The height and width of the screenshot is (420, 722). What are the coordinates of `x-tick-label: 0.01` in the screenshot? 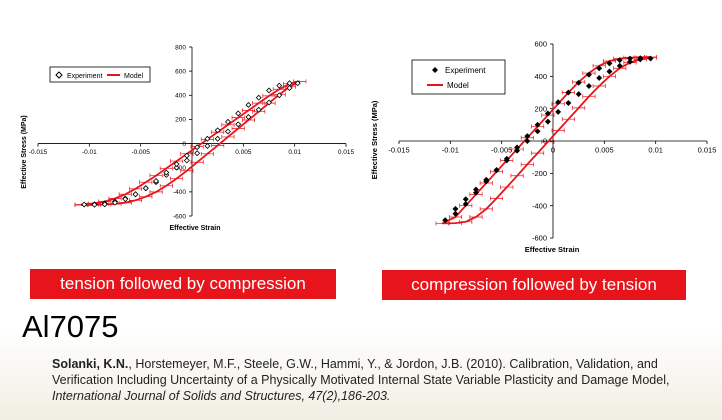 It's located at (294, 152).